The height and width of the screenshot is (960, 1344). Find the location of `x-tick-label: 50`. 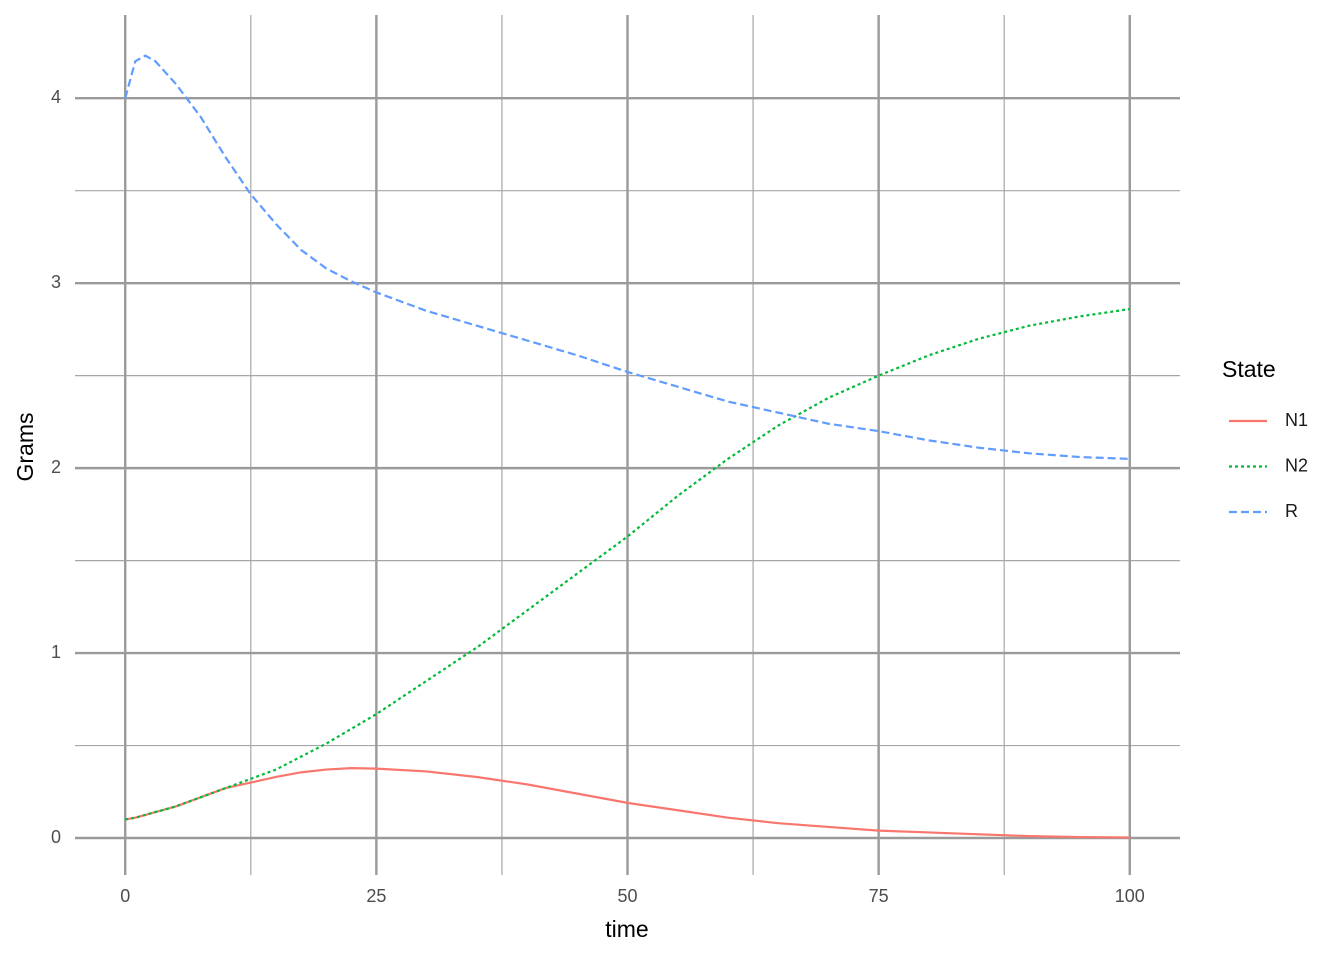

x-tick-label: 50 is located at coordinates (627, 896).